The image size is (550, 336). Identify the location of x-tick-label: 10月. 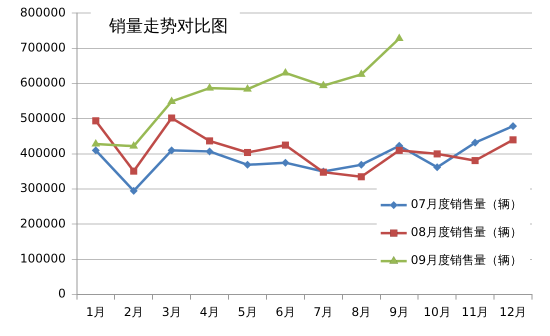
(437, 311).